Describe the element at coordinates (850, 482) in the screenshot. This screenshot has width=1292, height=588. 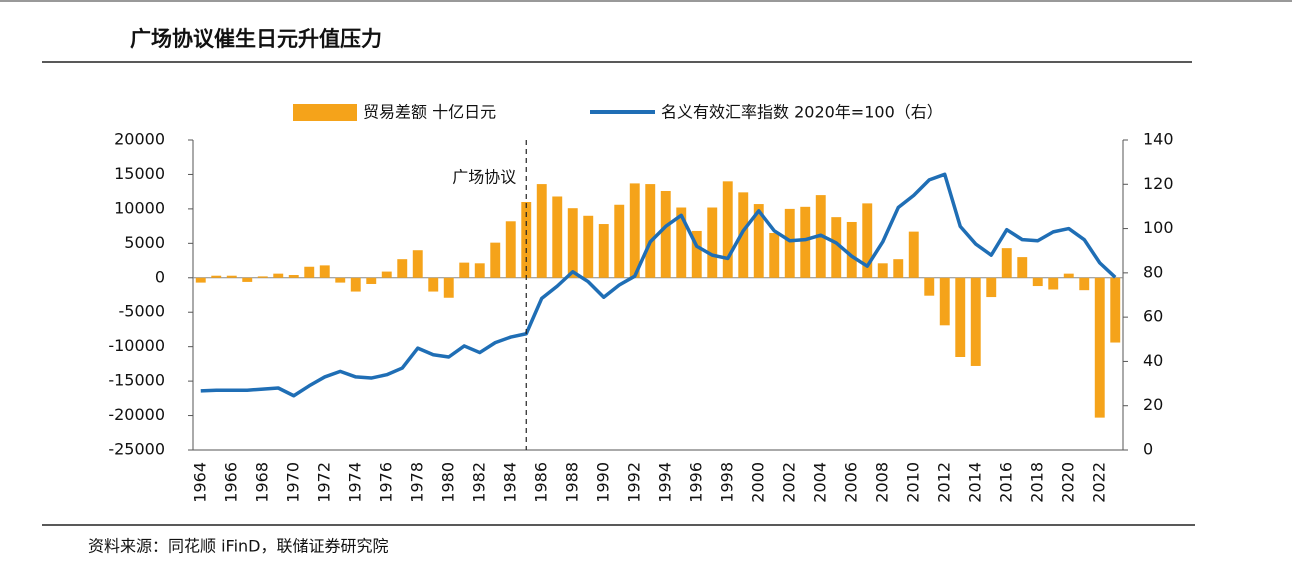
I see `x-tick-label: 2006` at that location.